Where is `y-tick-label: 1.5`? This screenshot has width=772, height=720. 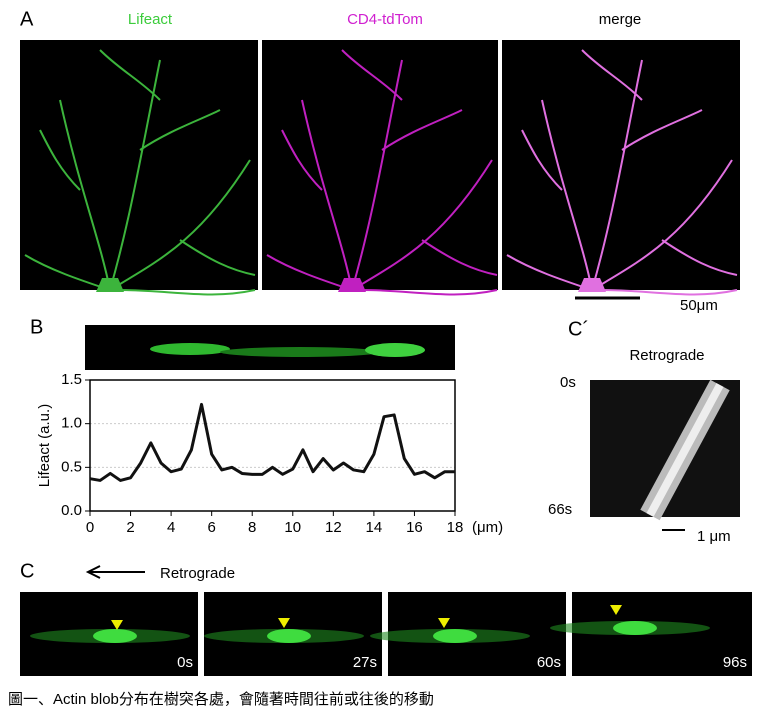 y-tick-label: 1.5 is located at coordinates (71, 379).